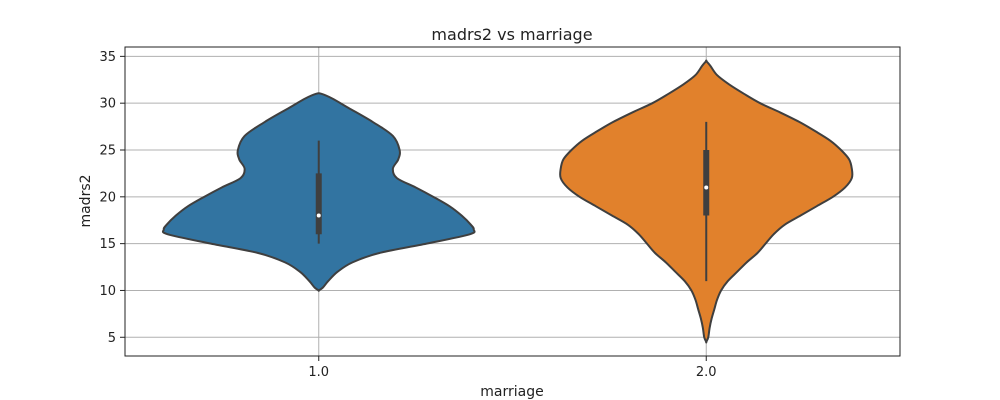 This screenshot has height=400, width=1000. What do you see at coordinates (706, 187) in the screenshot?
I see `median-dot-2.0` at bounding box center [706, 187].